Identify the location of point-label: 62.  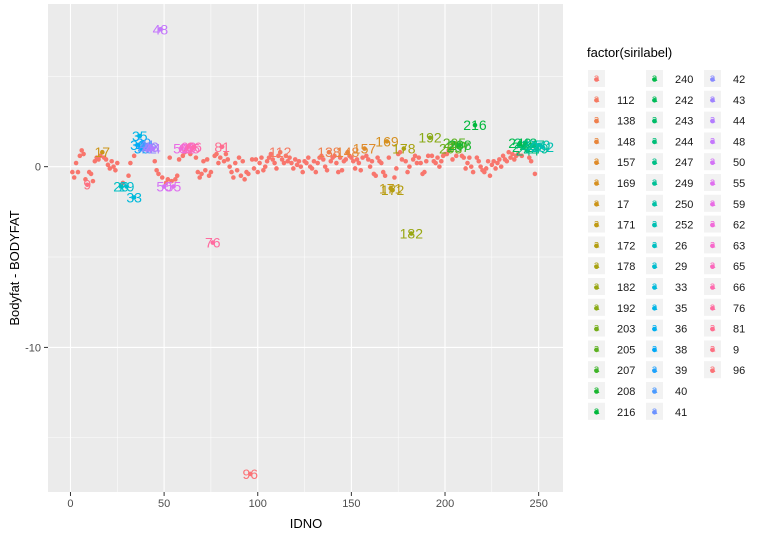
(187, 149).